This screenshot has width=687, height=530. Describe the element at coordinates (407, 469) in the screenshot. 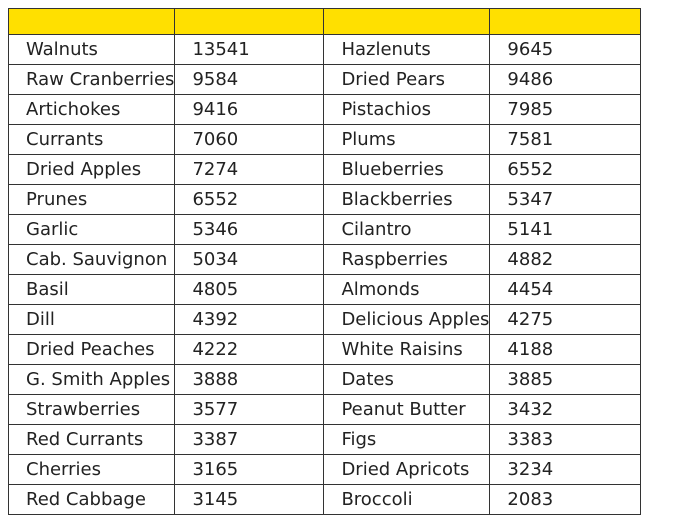

I see `item-name-cell: Dried Apricots` at that location.